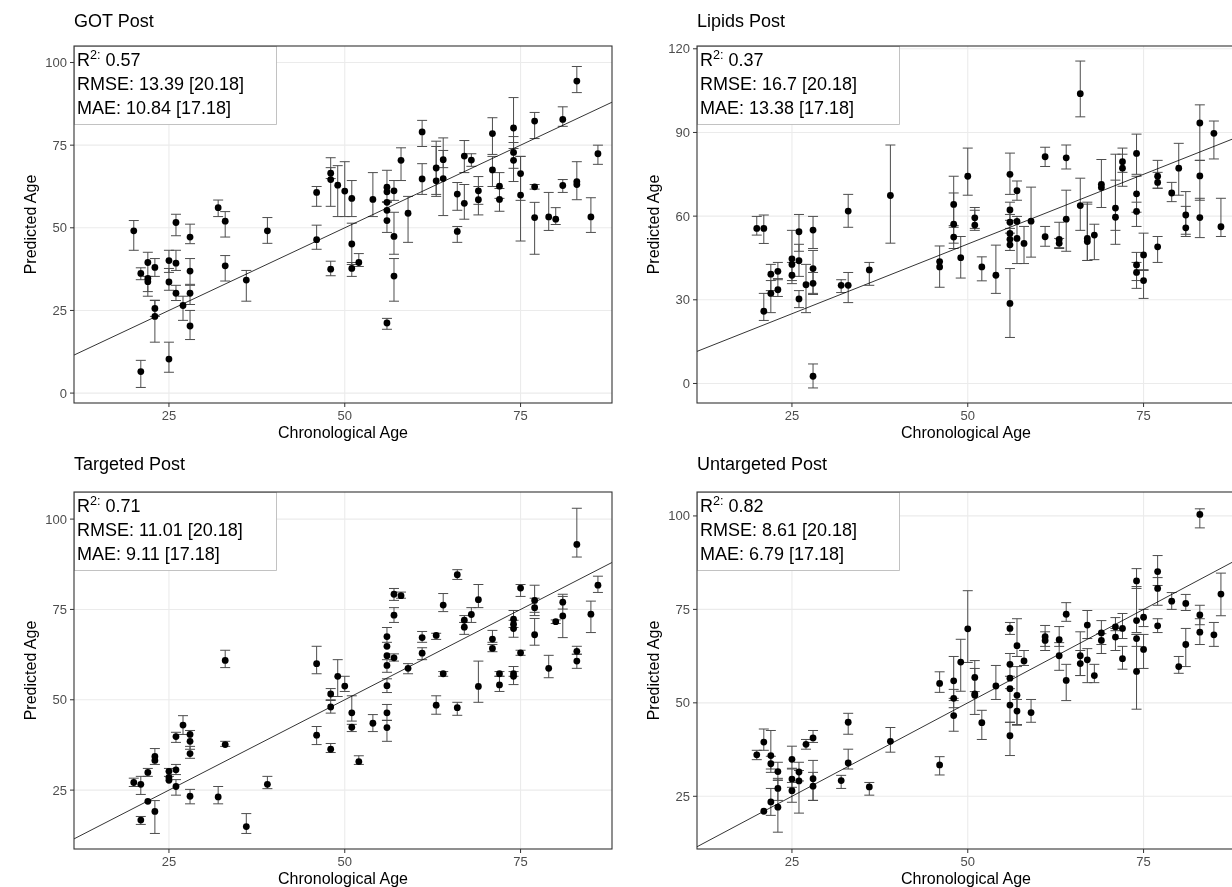 The width and height of the screenshot is (1232, 887). What do you see at coordinates (160, 530) in the screenshot?
I see `annotation: RMSE: 11.01 [20.18]` at bounding box center [160, 530].